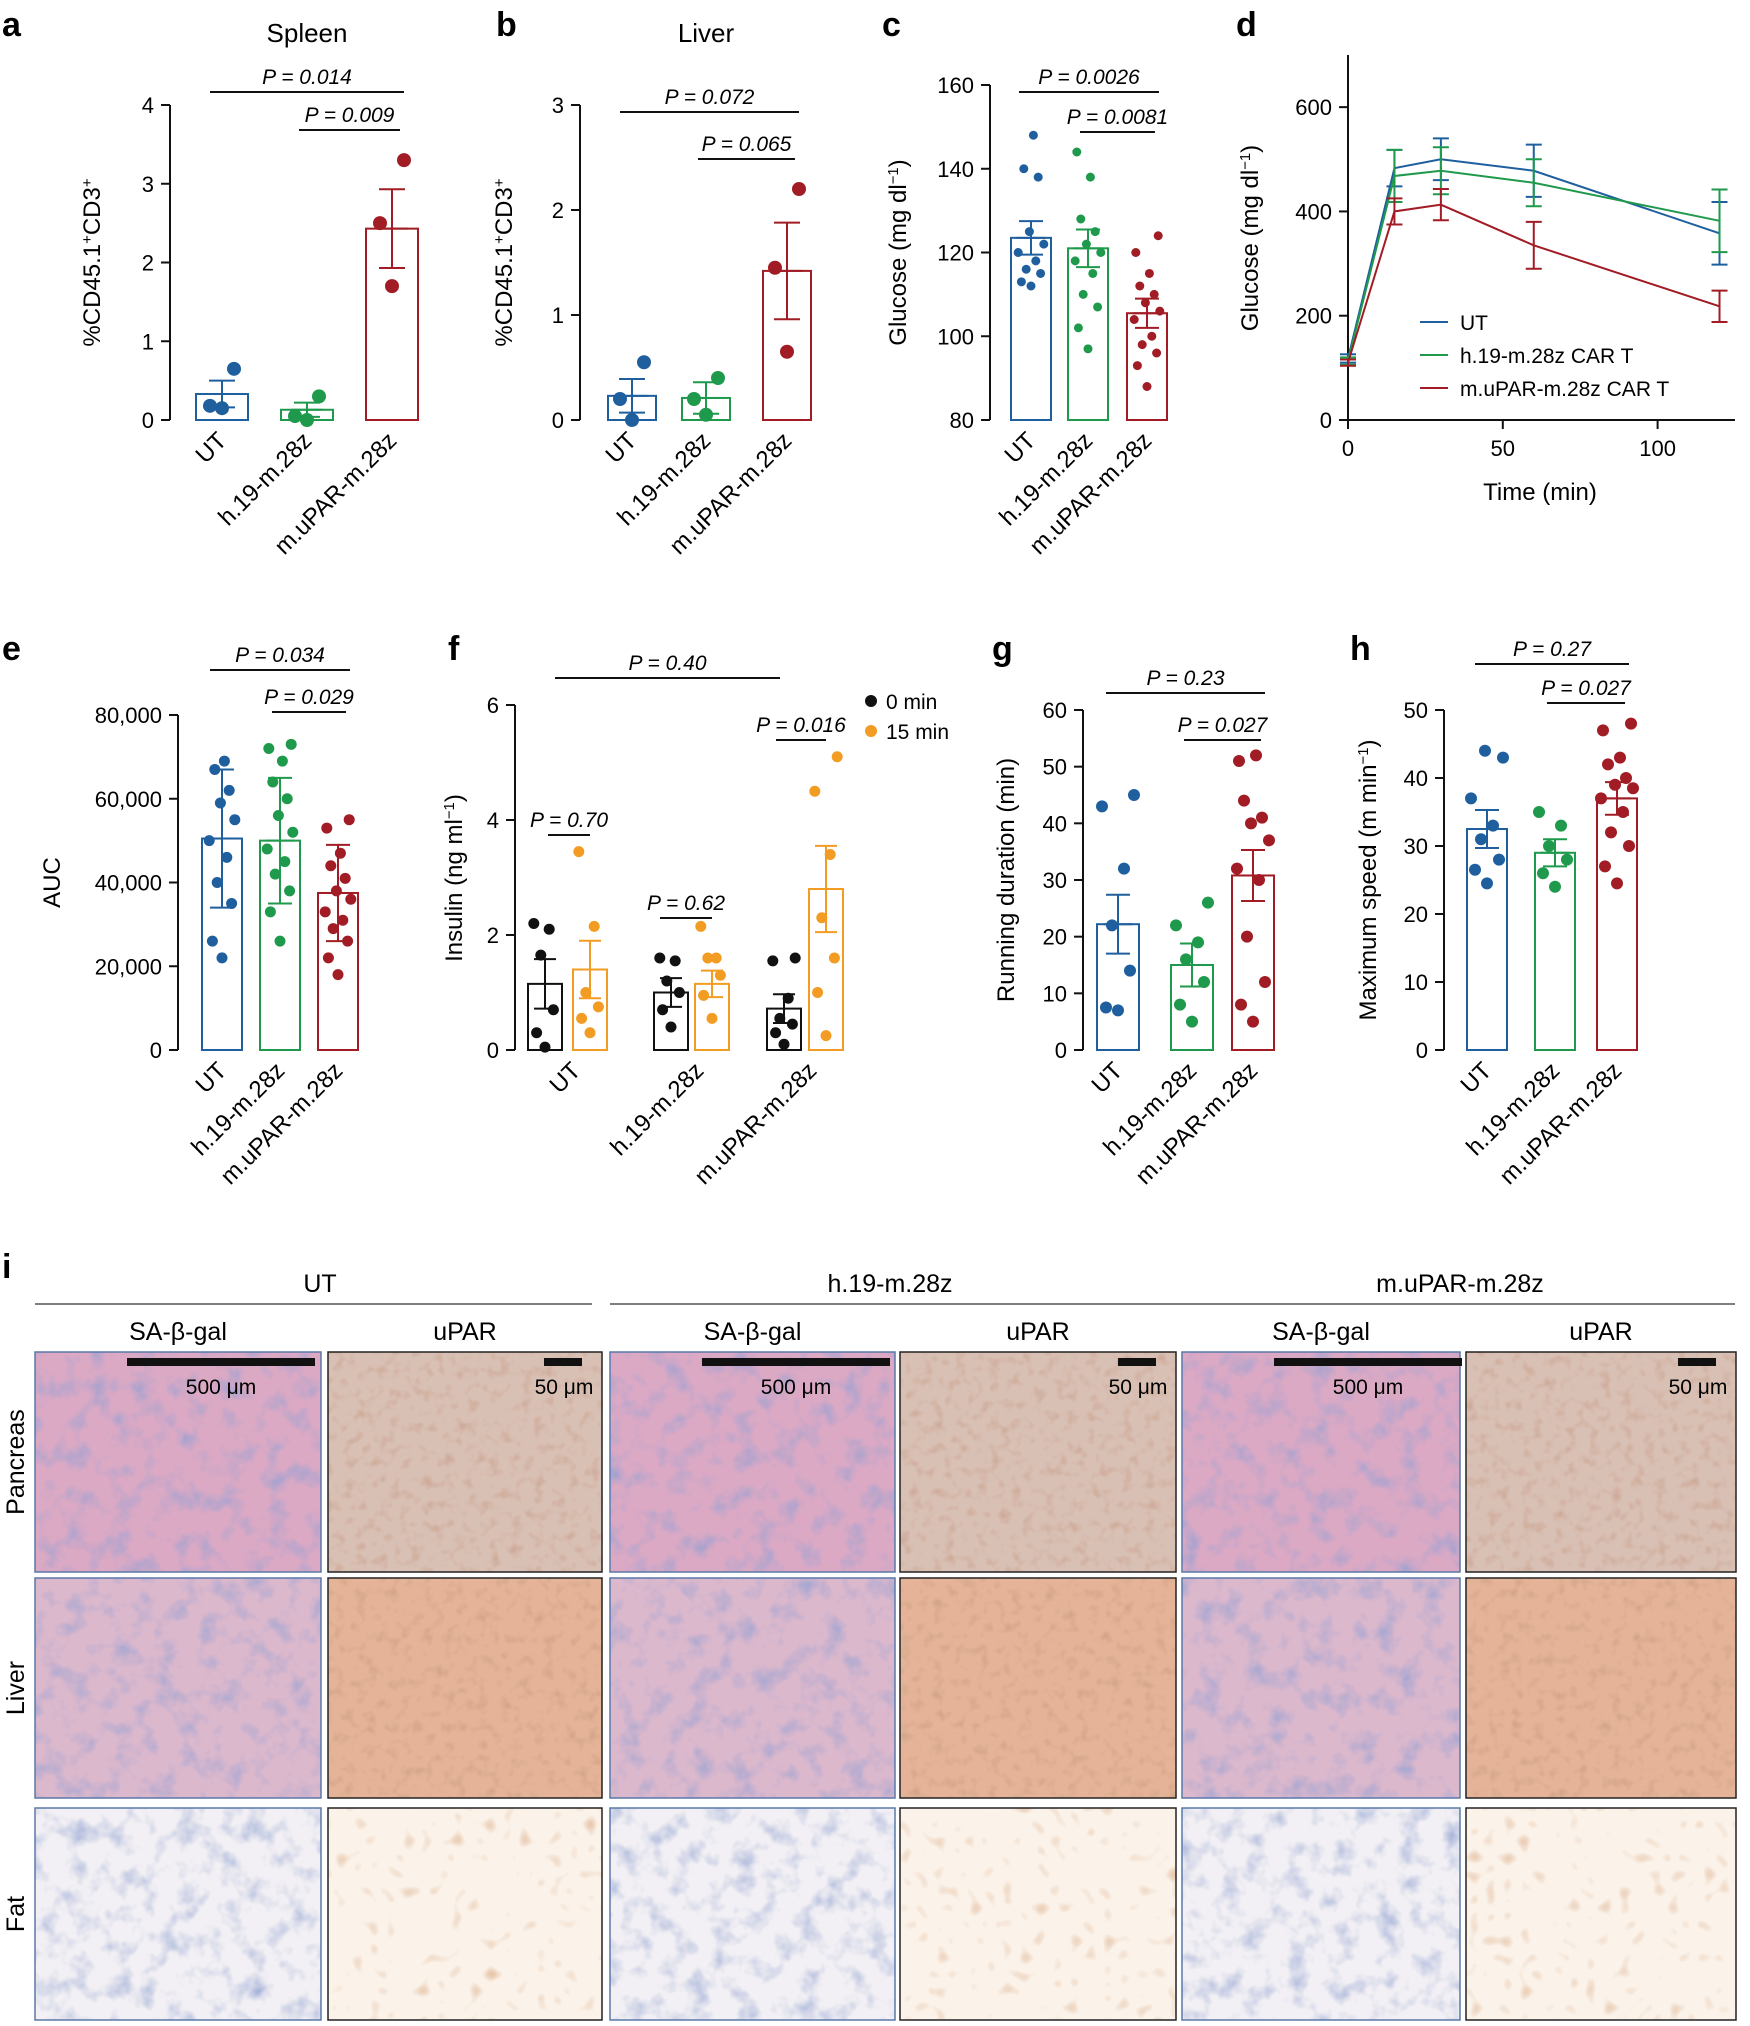 Image resolution: width=1750 pixels, height=2026 pixels. I want to click on legend-label: h.19-m.28z CAR T, so click(1547, 356).